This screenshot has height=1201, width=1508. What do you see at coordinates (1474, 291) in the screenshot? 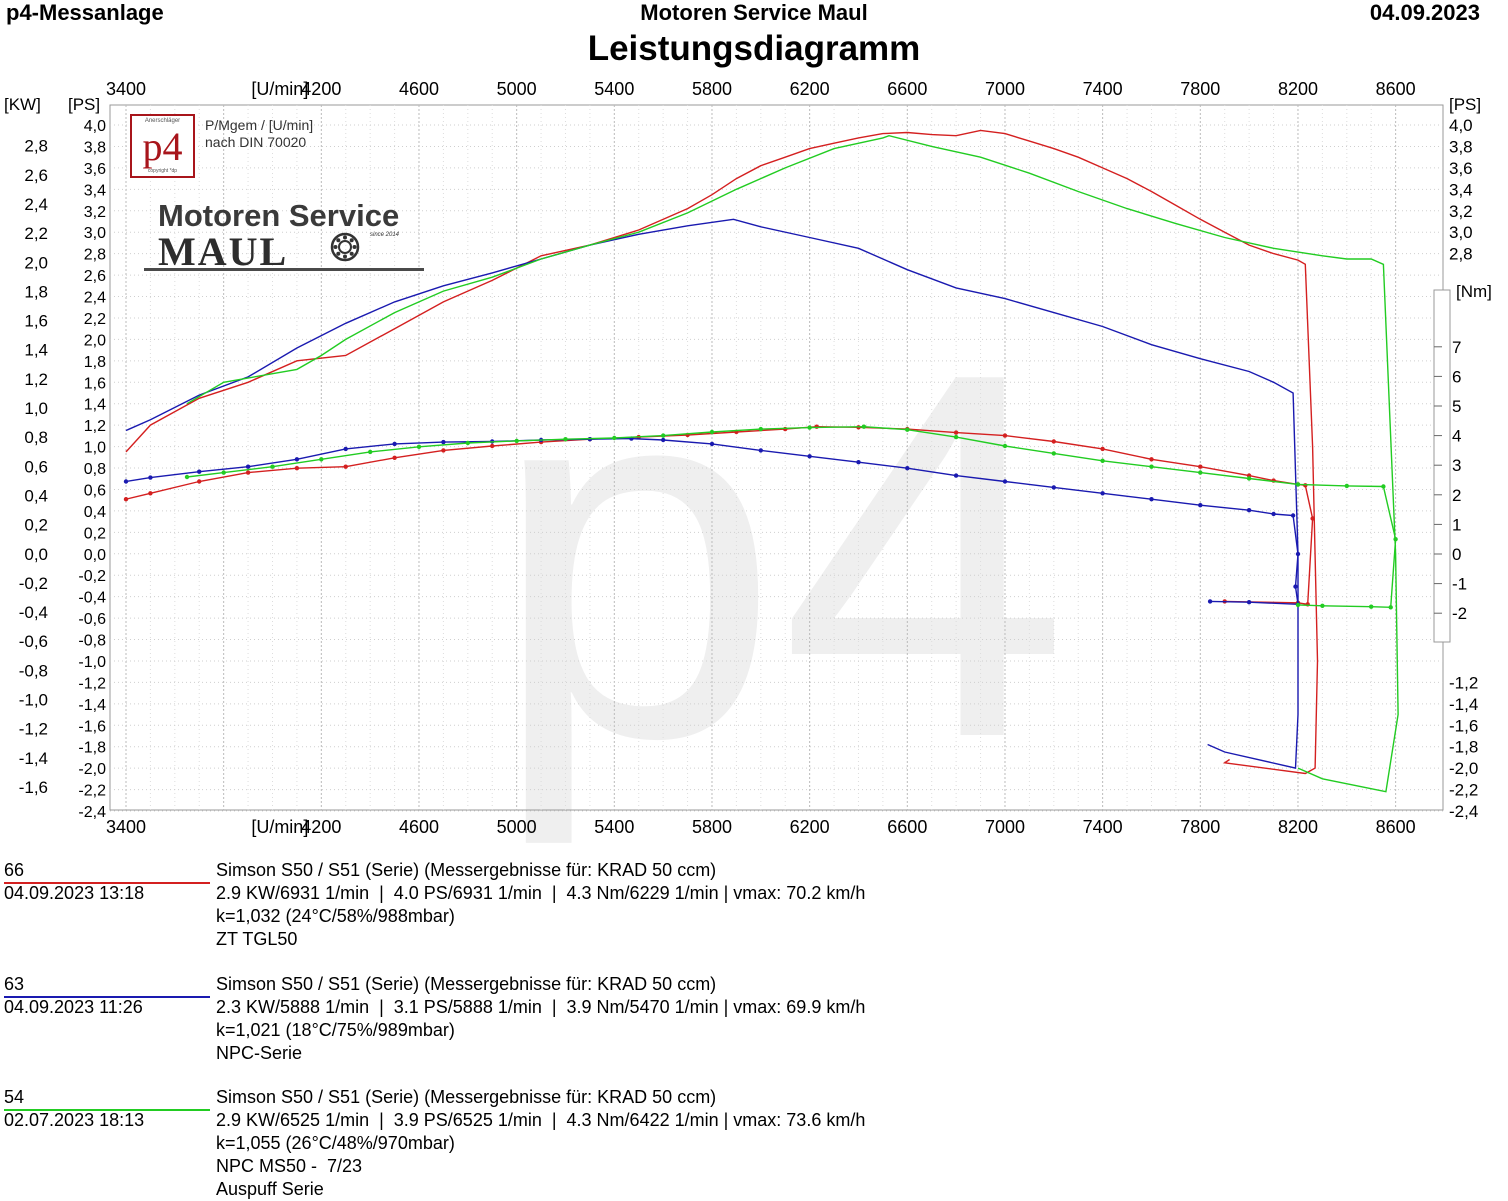
I see `nm-axis-label: [Nm]` at bounding box center [1474, 291].